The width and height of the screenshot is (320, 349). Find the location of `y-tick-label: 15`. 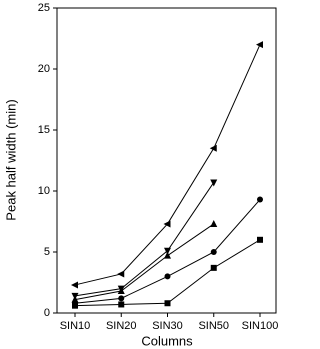

y-tick-label: 15 is located at coordinates (44, 130).